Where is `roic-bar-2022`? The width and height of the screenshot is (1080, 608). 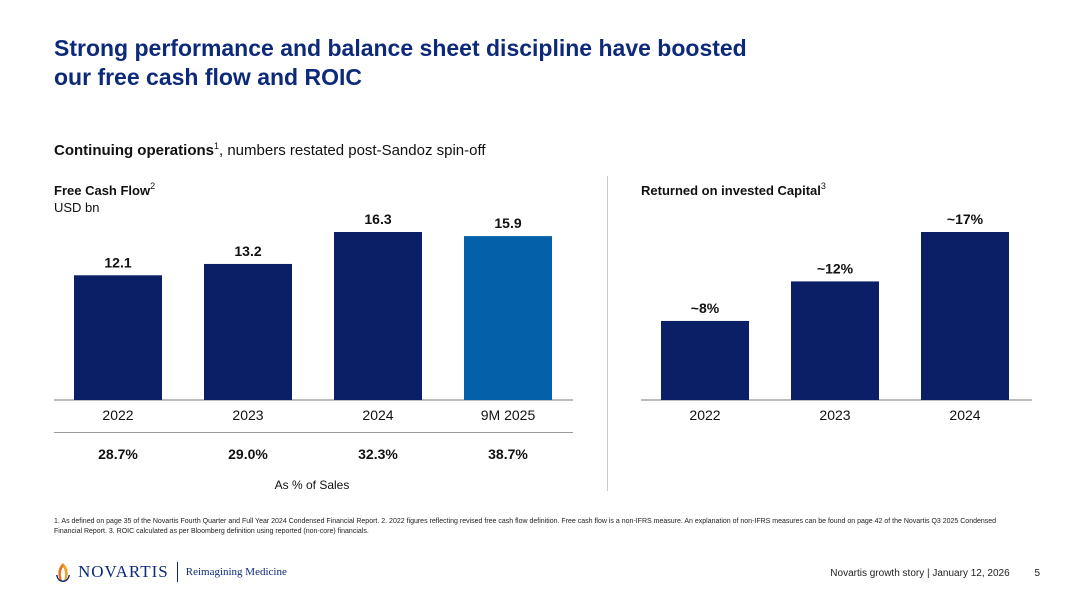
roic-bar-2022 is located at coordinates (705, 360).